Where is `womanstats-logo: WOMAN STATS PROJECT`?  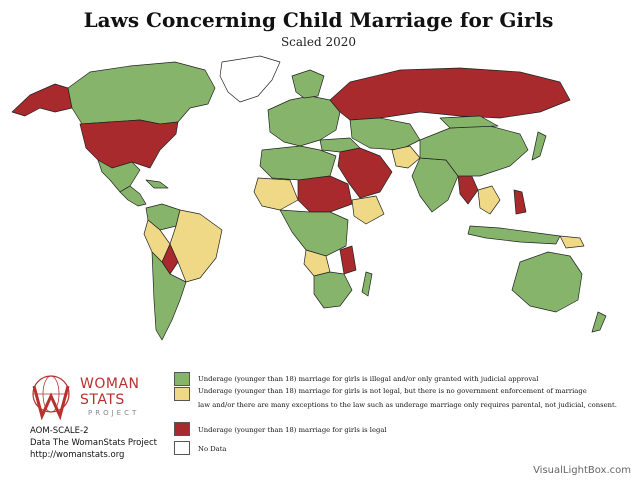 womanstats-logo: WOMAN STATS PROJECT is located at coordinates (90, 397).